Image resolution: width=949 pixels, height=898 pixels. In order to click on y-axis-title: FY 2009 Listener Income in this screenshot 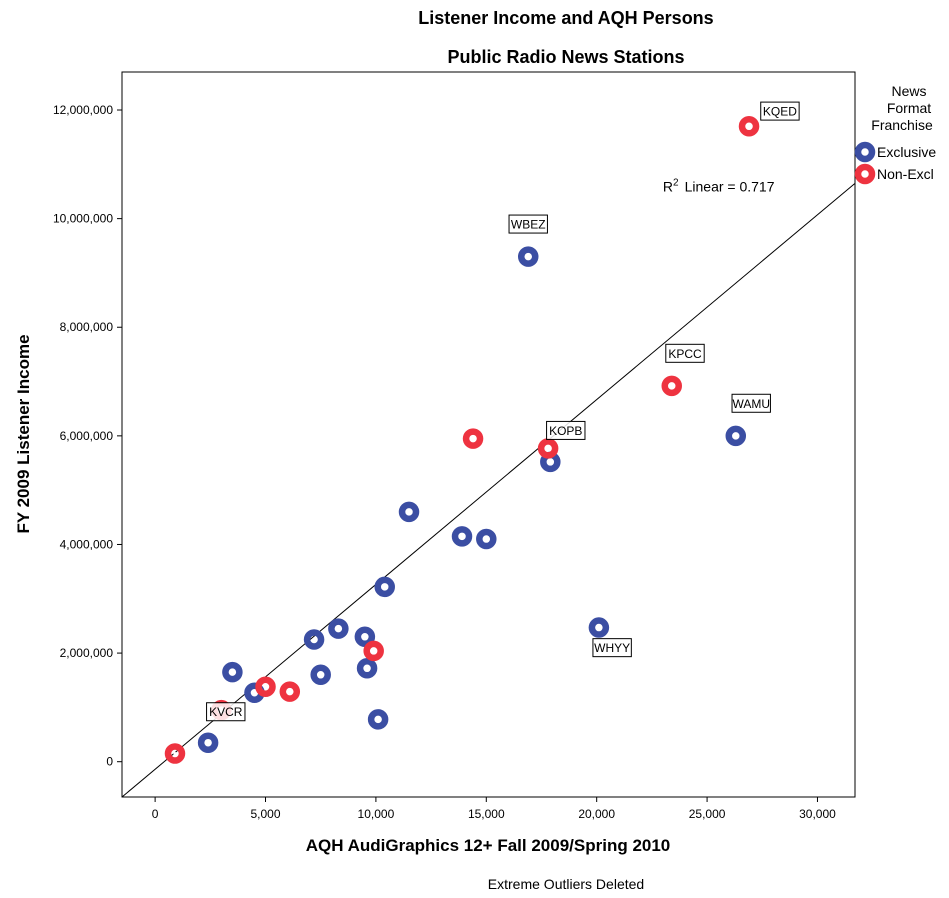, I will do `click(23, 433)`.